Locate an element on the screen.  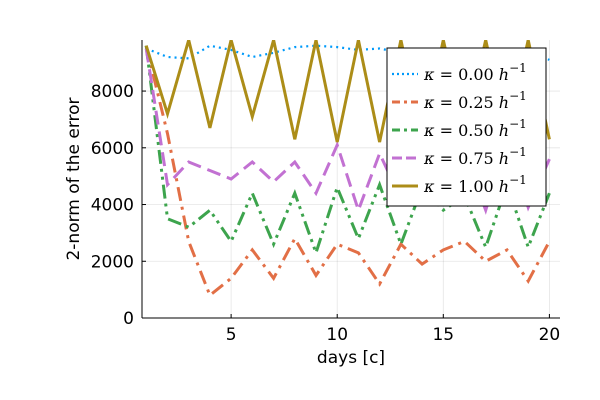
x-tick-label: 5 is located at coordinates (231, 335).